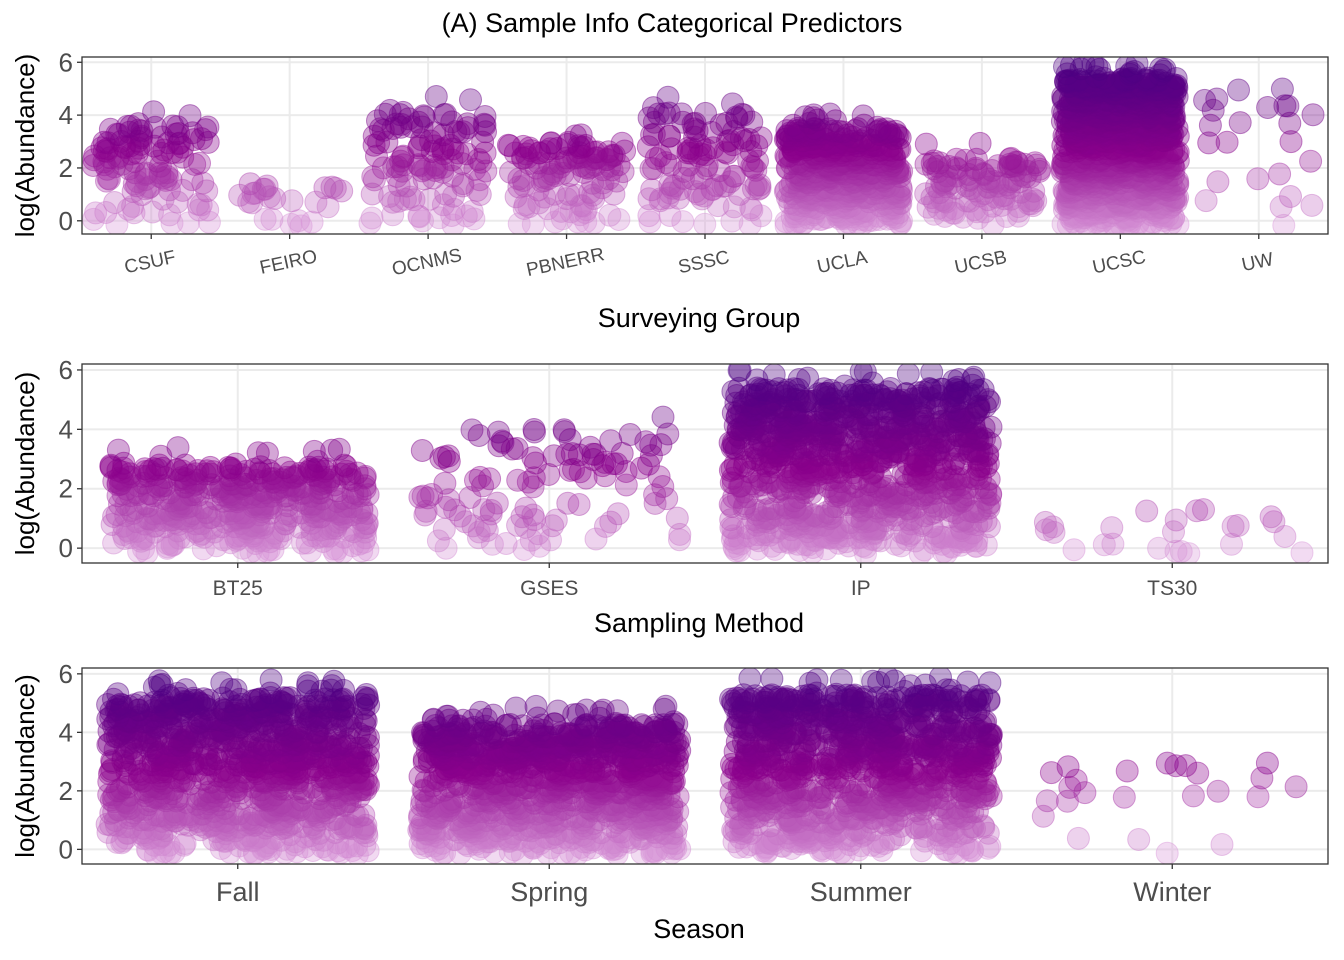 This screenshot has height=960, width=1344. What do you see at coordinates (66, 489) in the screenshot?
I see `y-tick-label: 2` at bounding box center [66, 489].